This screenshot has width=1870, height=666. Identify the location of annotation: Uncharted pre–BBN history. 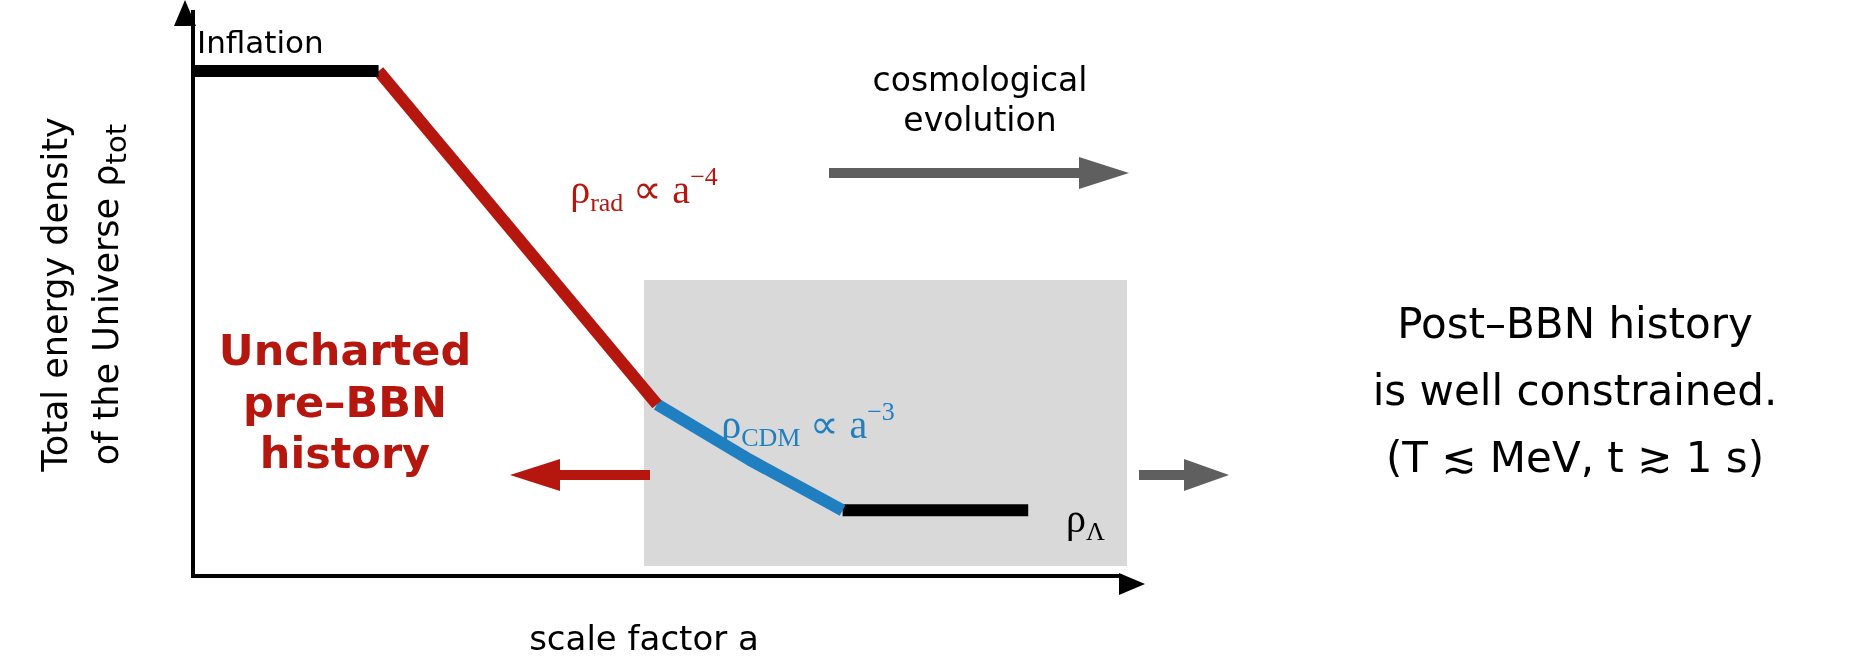
(345, 402).